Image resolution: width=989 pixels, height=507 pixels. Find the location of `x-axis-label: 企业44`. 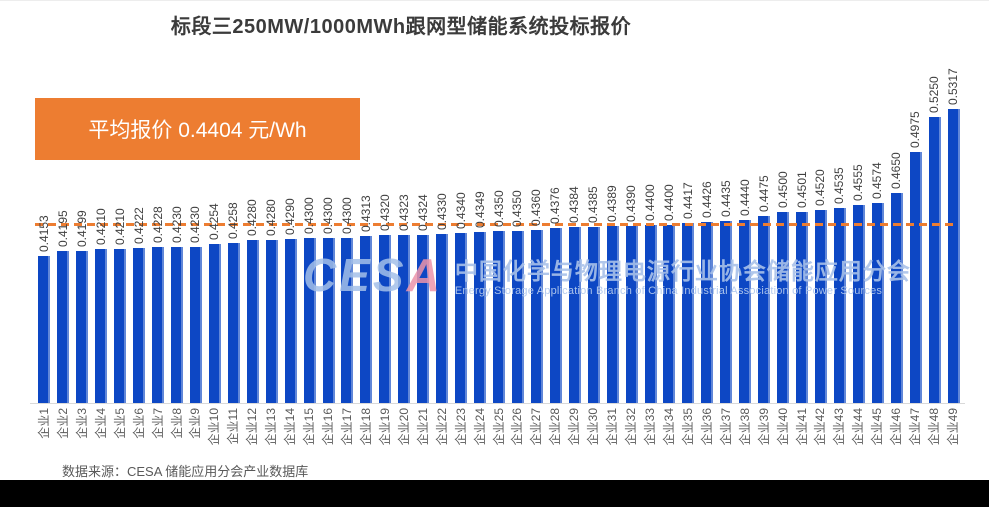

x-axis-label: 企业44 is located at coordinates (858, 427).